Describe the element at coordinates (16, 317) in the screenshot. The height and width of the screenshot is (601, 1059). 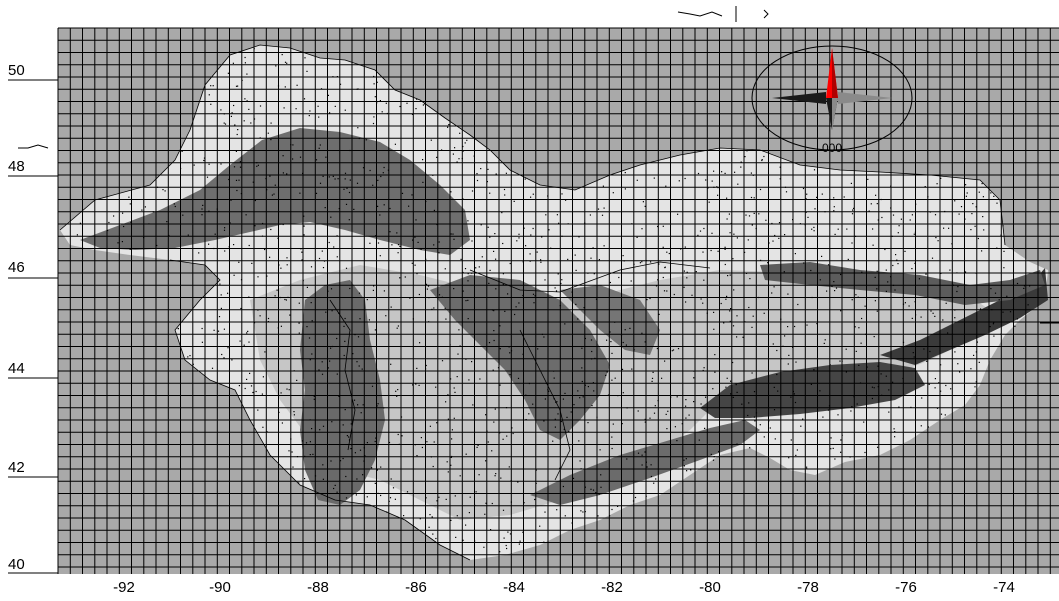
I see `latitude-labels: 50 48 46 44 42 40` at that location.